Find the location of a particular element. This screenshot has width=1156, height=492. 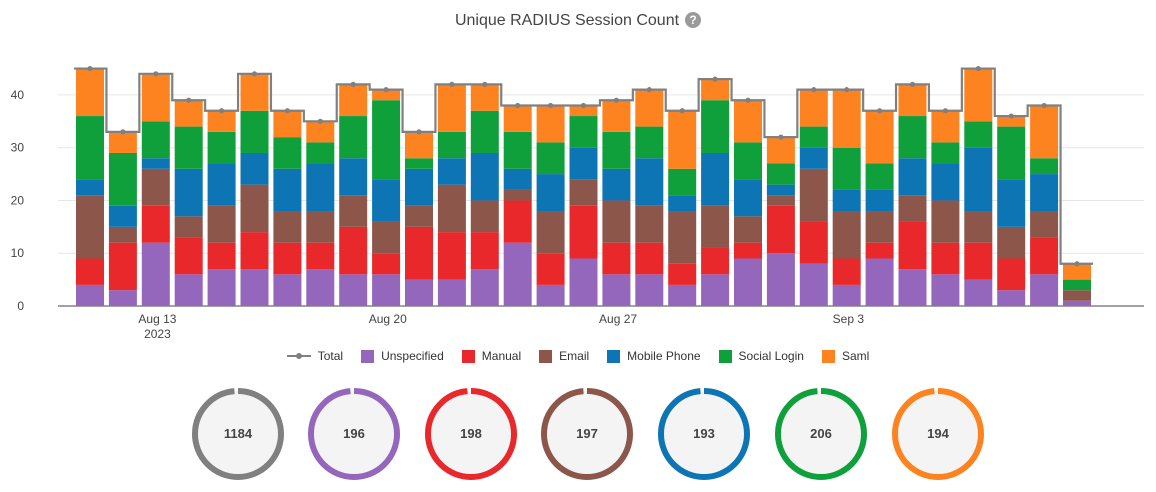

donut-value: 196 is located at coordinates (354, 433).